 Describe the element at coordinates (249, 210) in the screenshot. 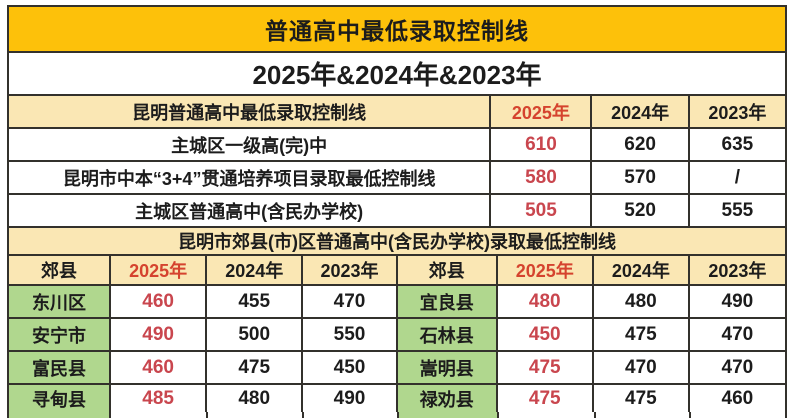

I see `row-label: 主城区普通高中(含民办学校)` at that location.